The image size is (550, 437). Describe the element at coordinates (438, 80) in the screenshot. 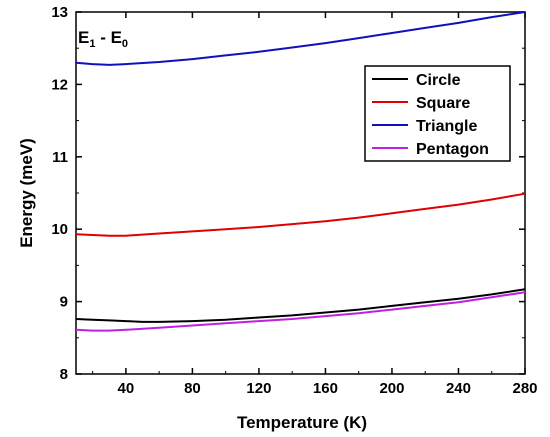

I see `legend-label-circle: Circle` at that location.